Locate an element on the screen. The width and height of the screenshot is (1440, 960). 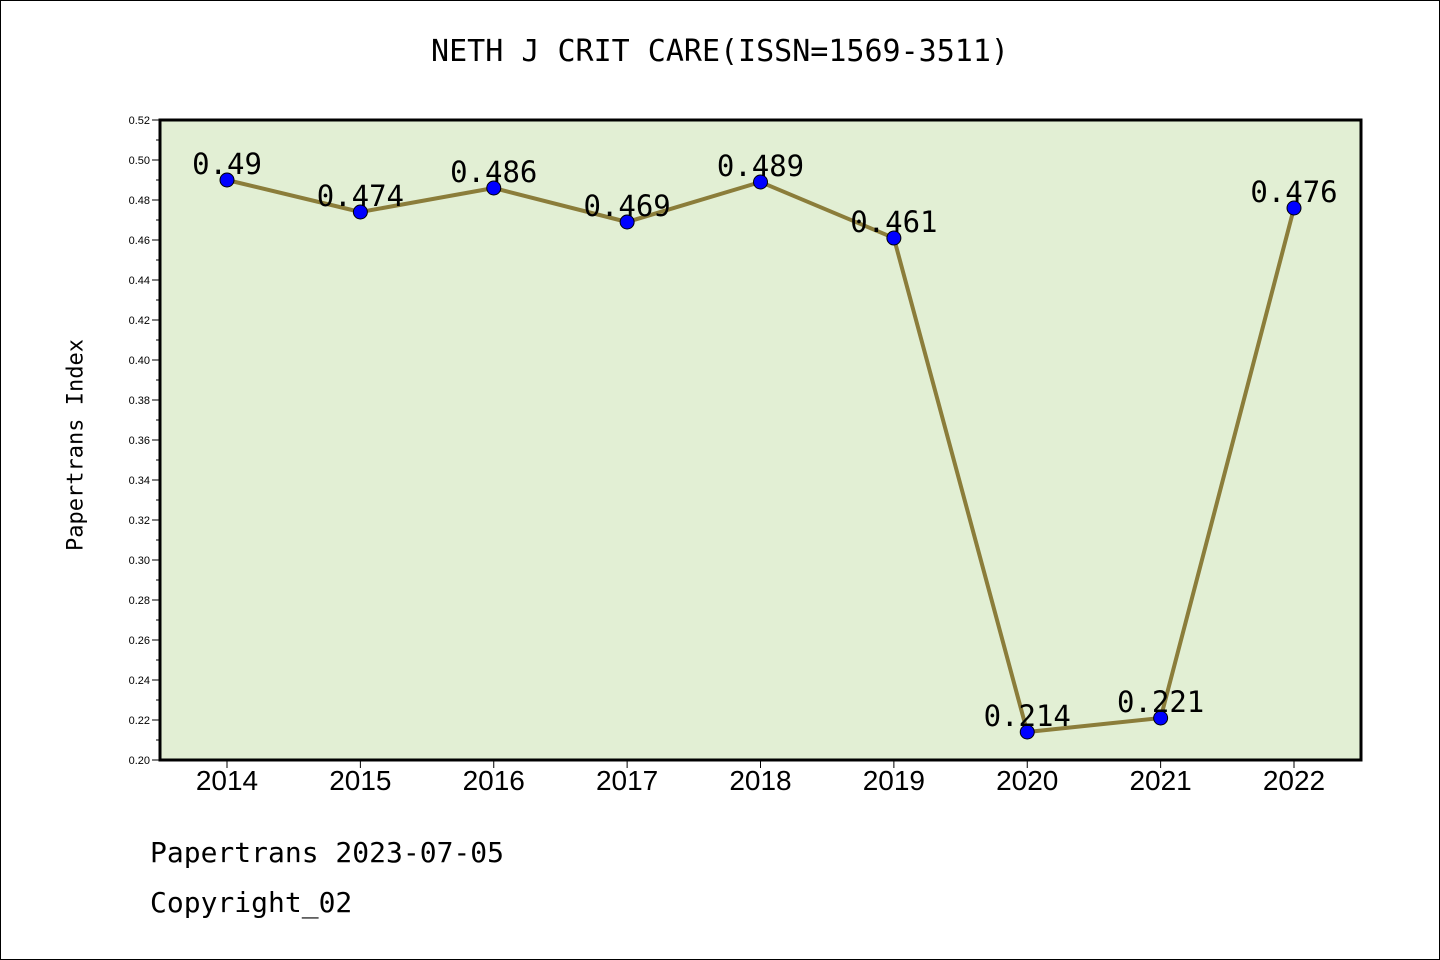
y-tick-label: 0.44 is located at coordinates (139, 281).